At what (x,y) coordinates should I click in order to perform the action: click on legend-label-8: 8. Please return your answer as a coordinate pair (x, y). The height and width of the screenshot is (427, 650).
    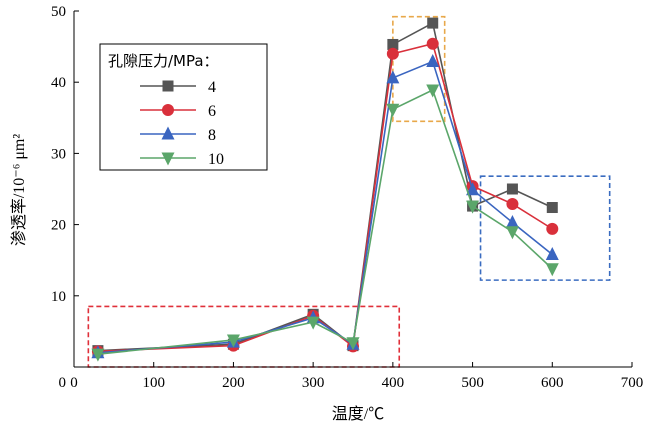
    Looking at the image, I should click on (212, 135).